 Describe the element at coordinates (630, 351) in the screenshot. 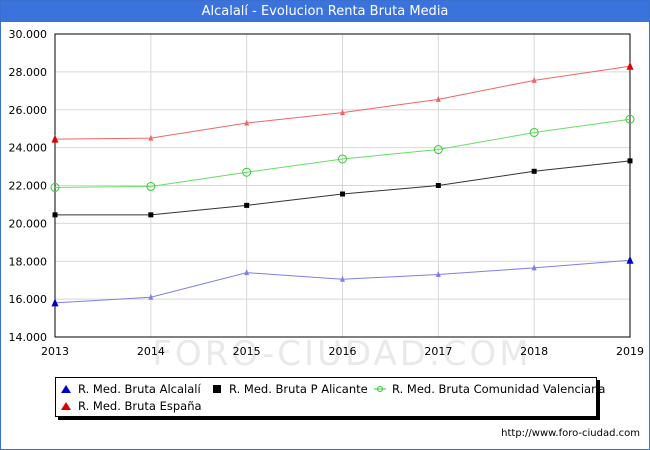

I see `x-tick-label: 2019` at that location.